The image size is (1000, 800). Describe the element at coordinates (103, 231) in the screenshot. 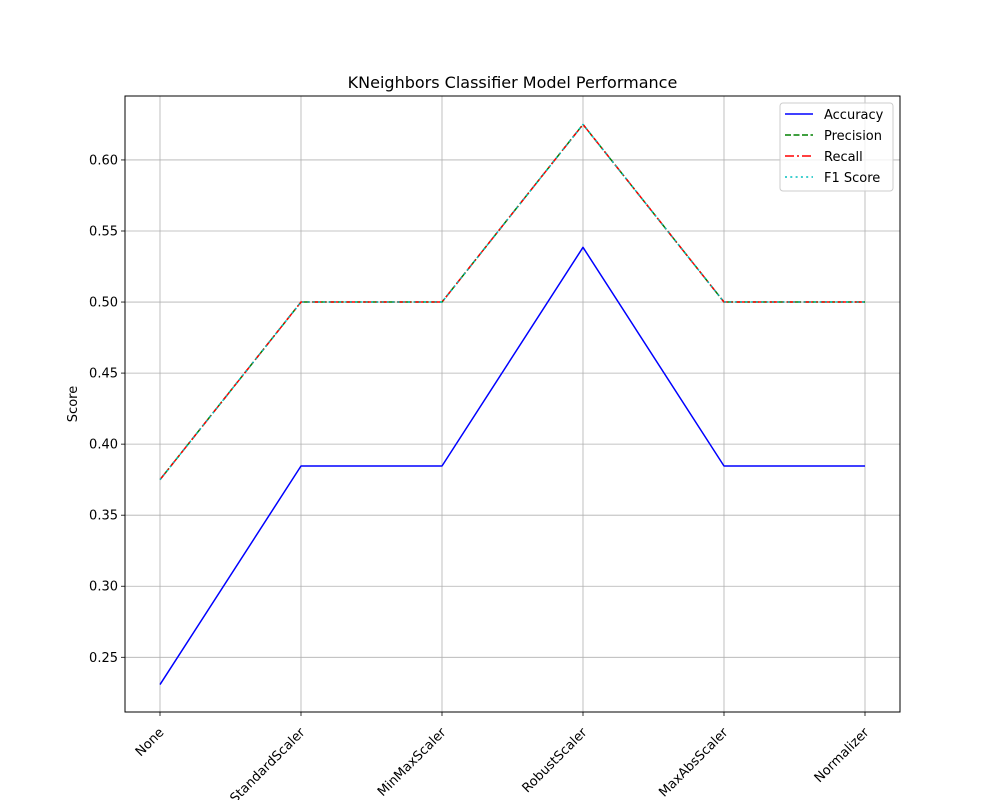

I see `y-tick-label: 0.55` at that location.